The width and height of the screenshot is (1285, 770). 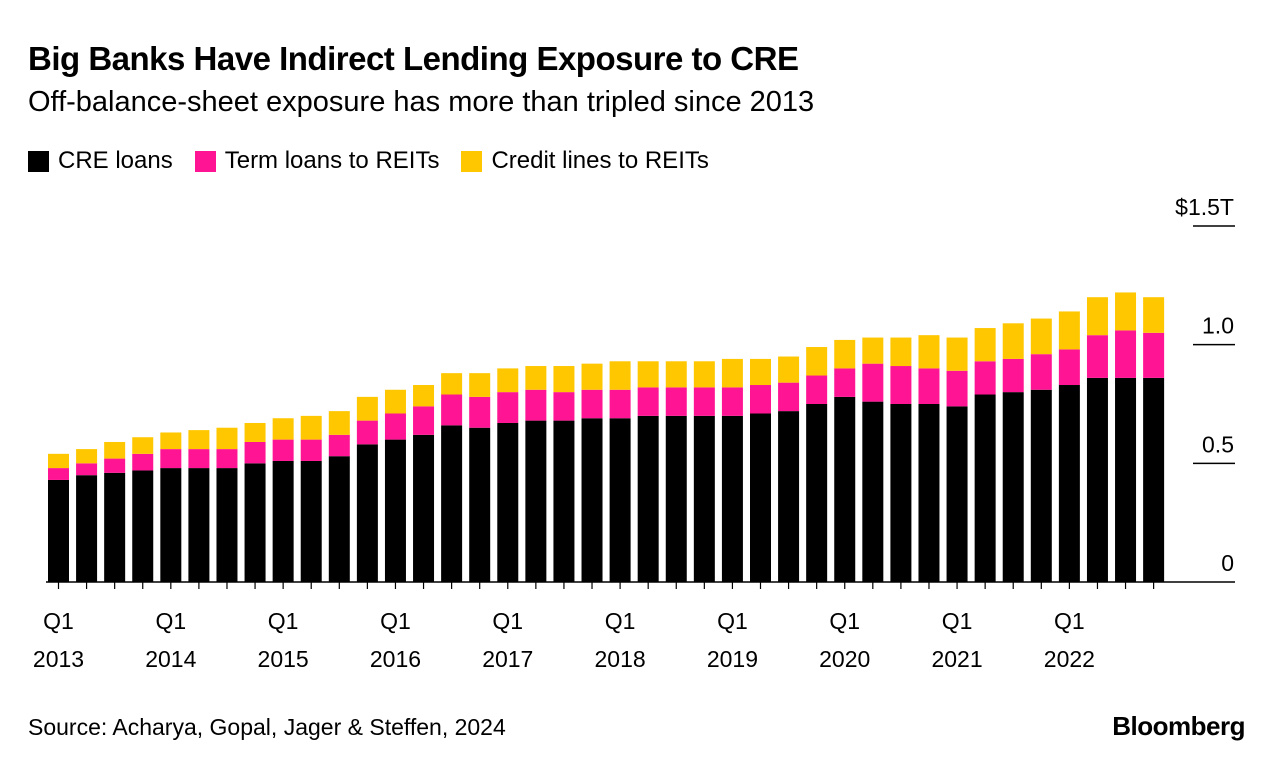 I want to click on bar-credit-lines-to-reits: Q4 2013 — Credit lines to REITs: 0.07, so click(x=143, y=445).